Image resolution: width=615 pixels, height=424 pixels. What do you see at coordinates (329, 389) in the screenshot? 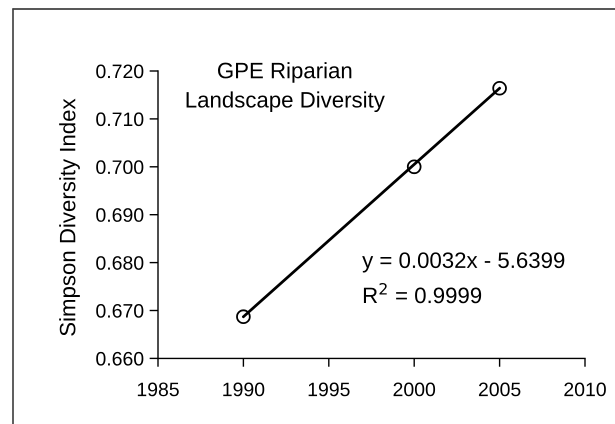
I see `x-tick-label: 1995` at bounding box center [329, 389].